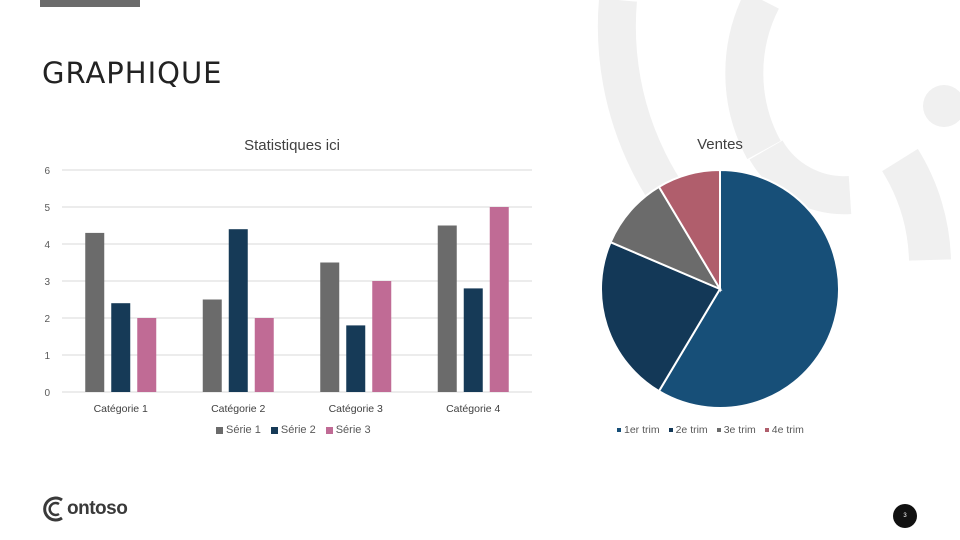 This screenshot has width=960, height=540. I want to click on y-tick-label: 3, so click(47, 282).